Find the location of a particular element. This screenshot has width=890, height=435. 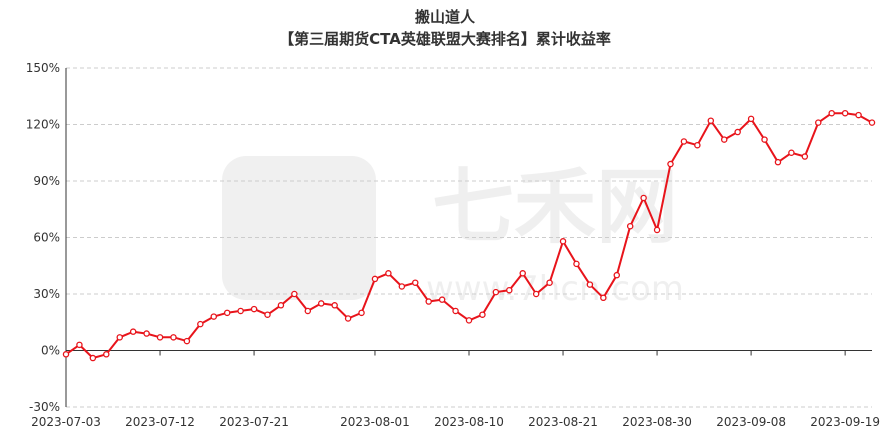

x-tick-label: 2023-07-21 is located at coordinates (254, 422).